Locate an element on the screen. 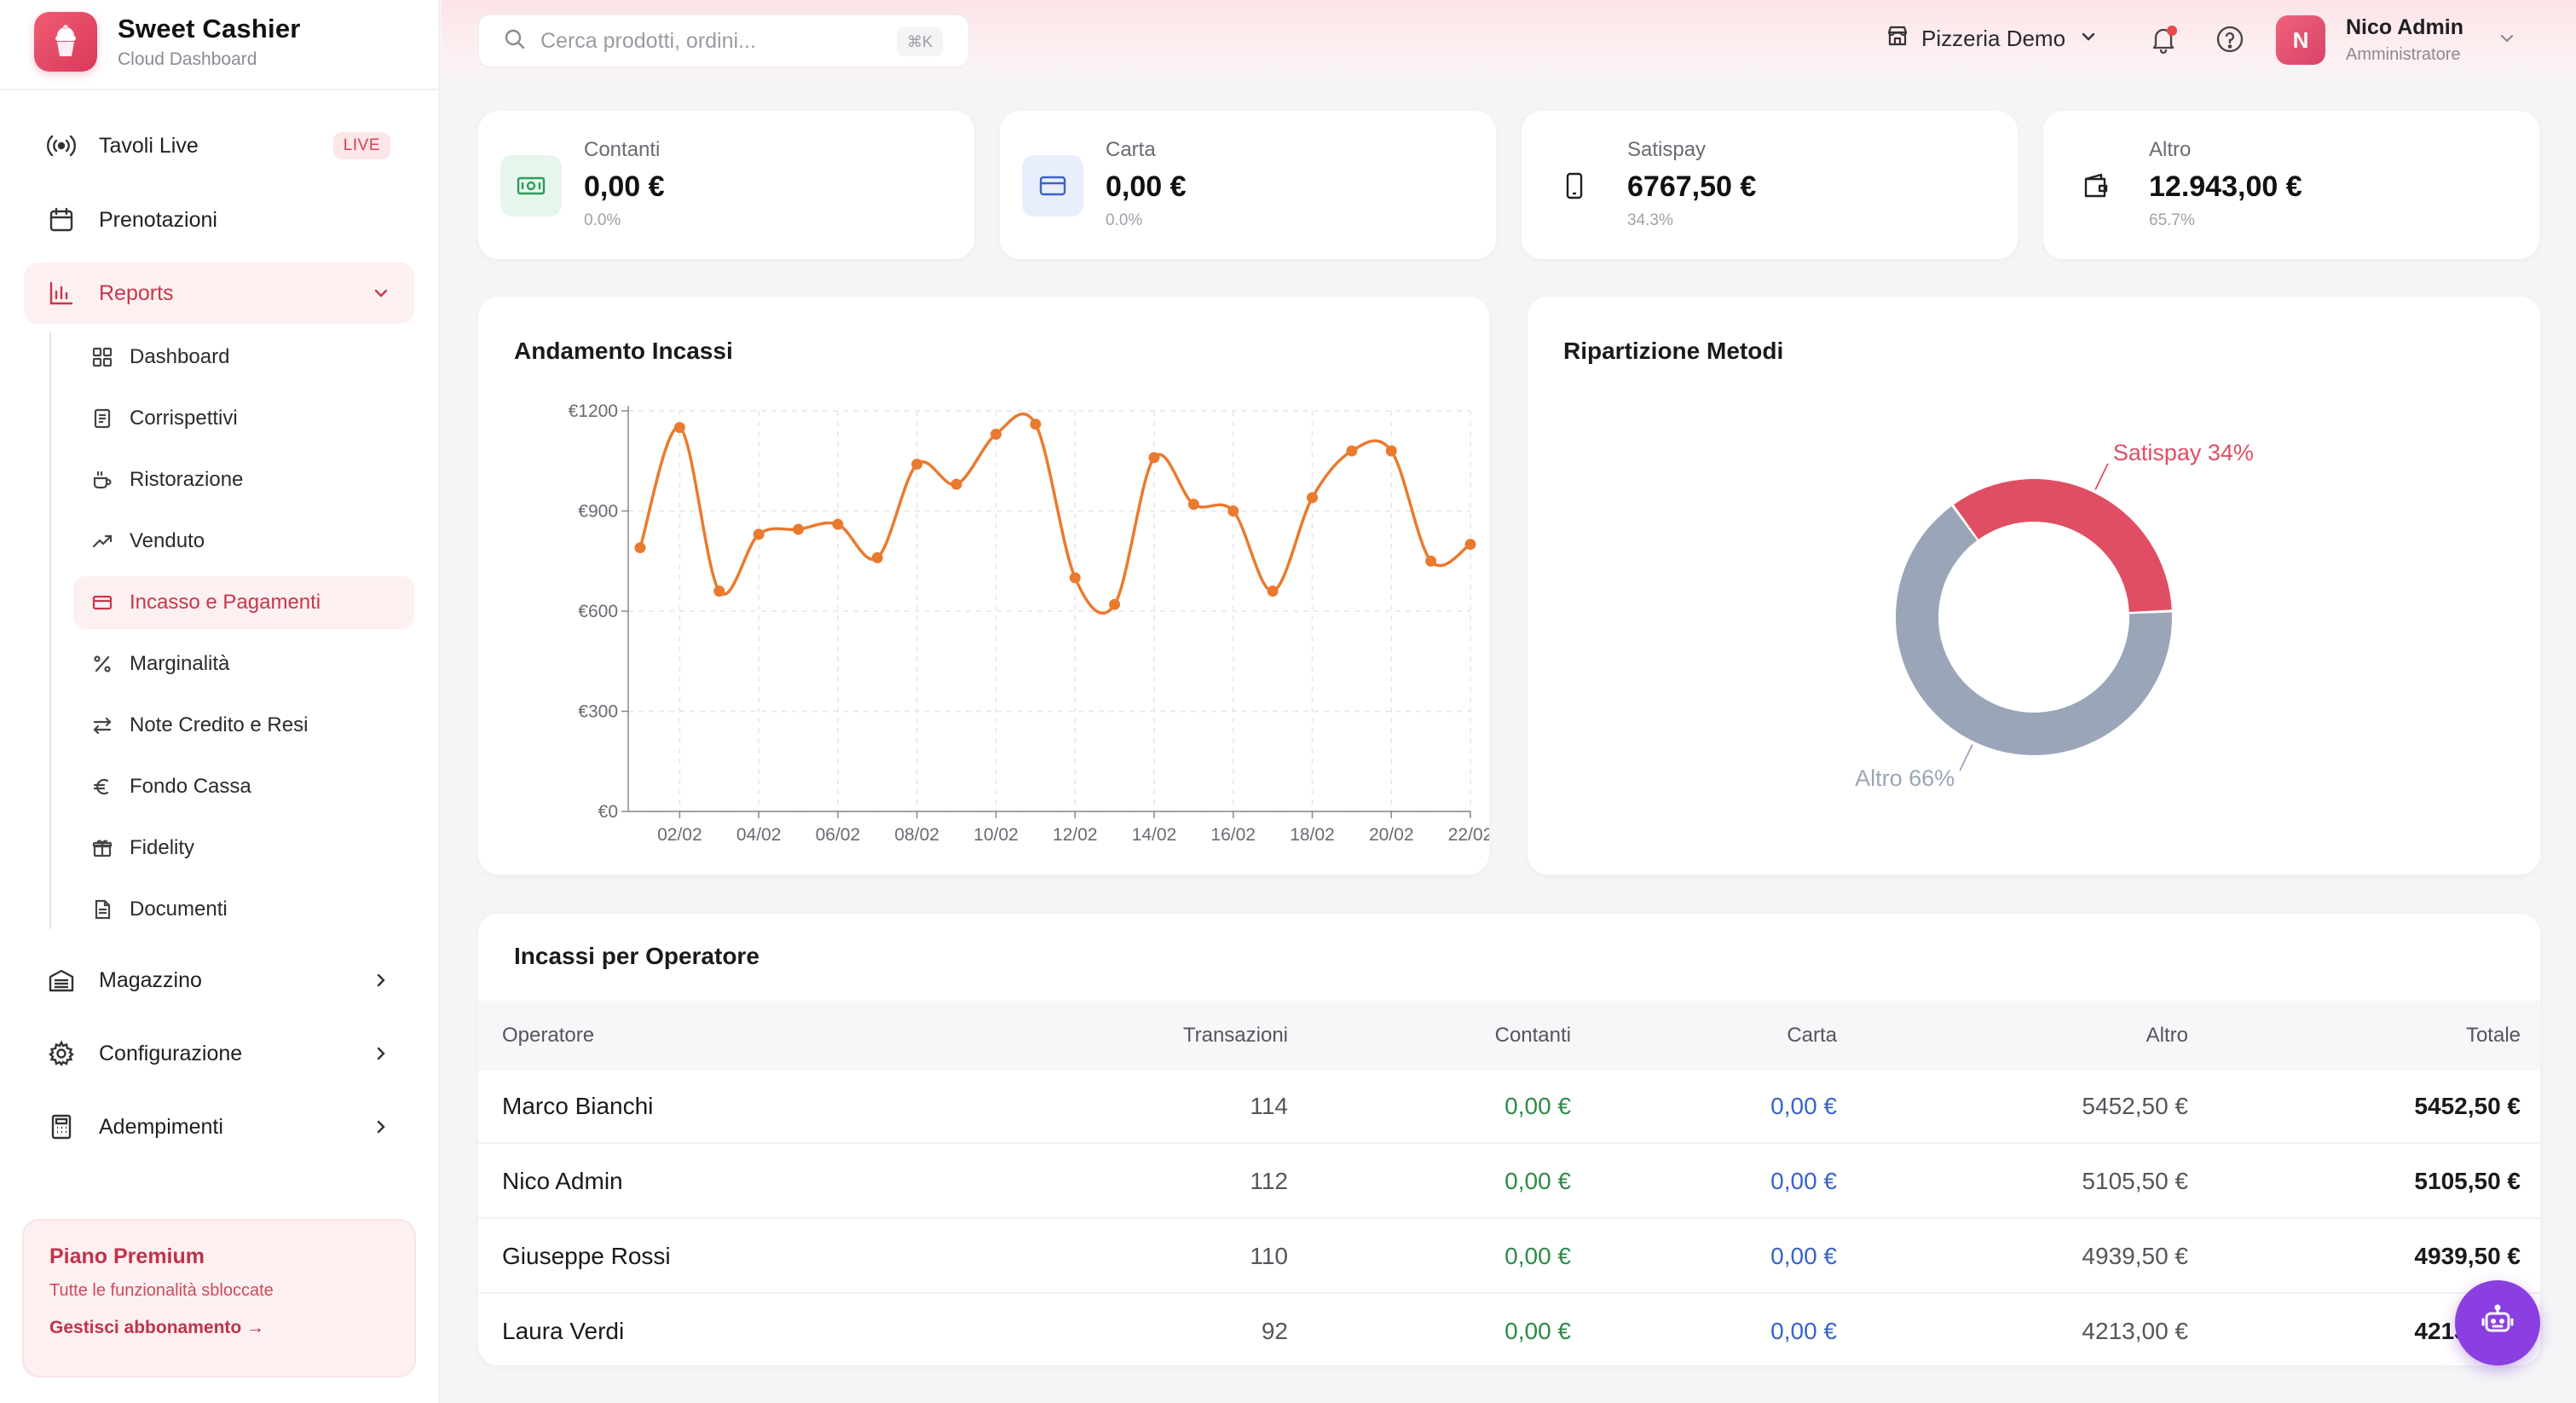  sidebar-item-label: Adempimenti is located at coordinates (161, 1126).